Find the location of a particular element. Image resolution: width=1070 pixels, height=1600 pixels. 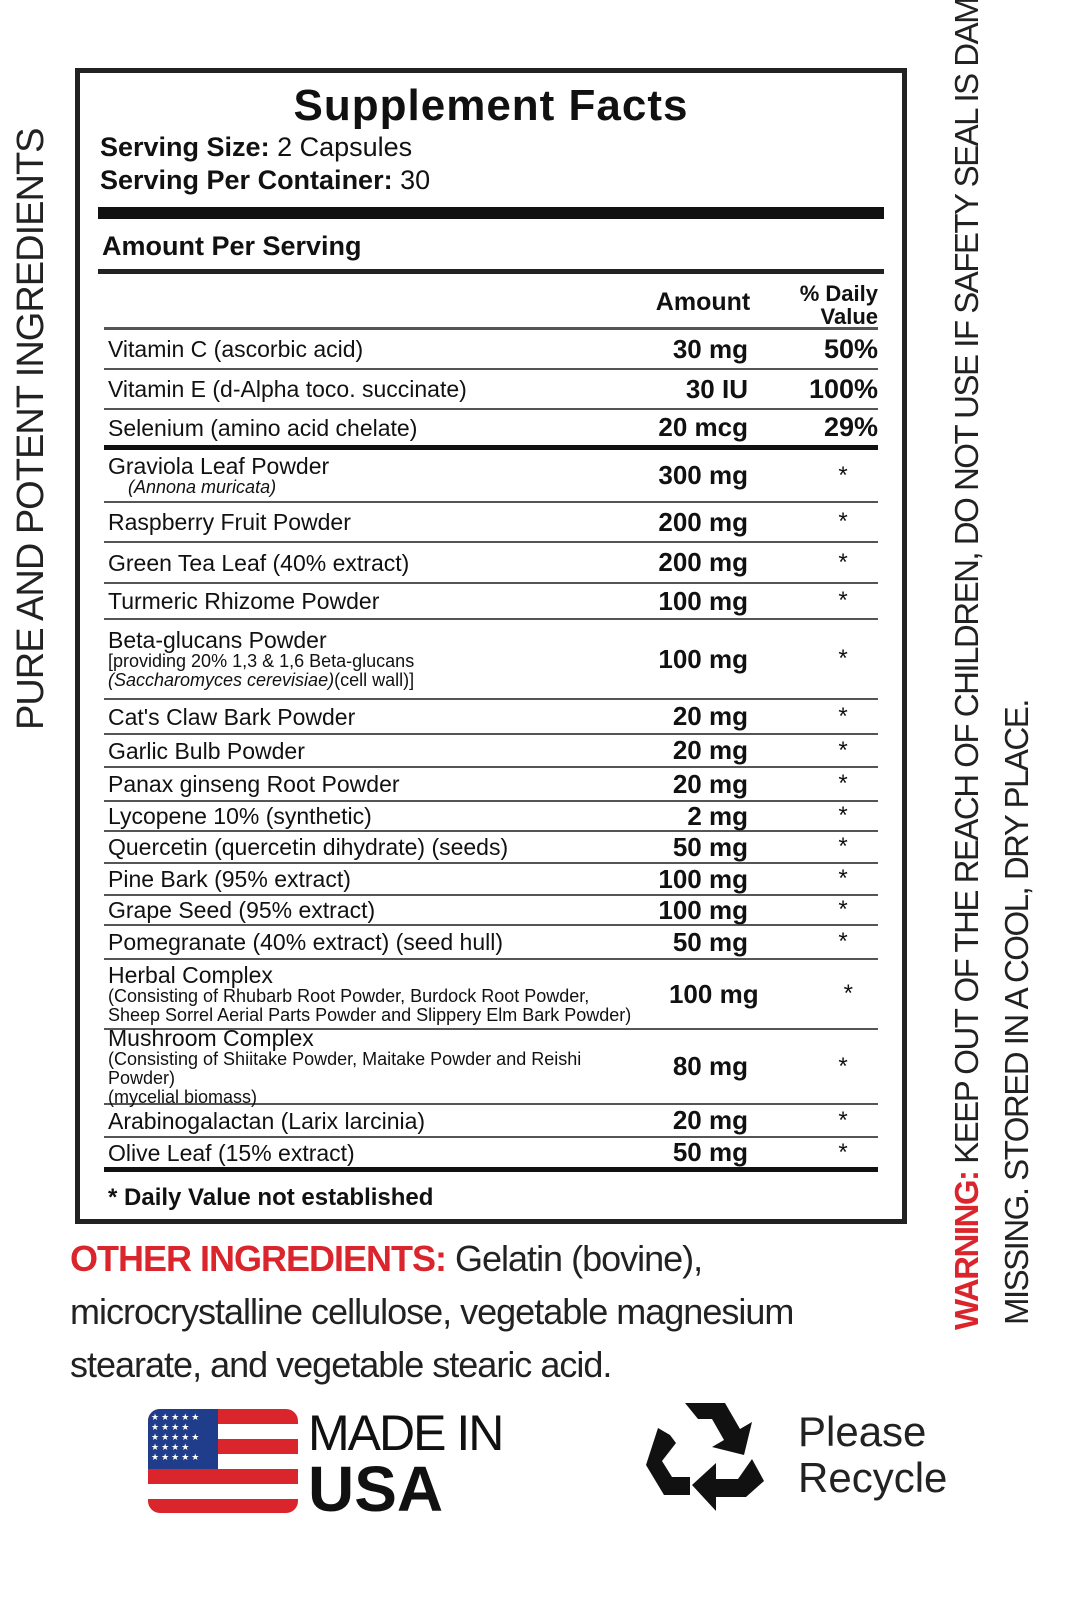

nutrient-name: Panax ginseng Root Powder is located at coordinates (351, 784).